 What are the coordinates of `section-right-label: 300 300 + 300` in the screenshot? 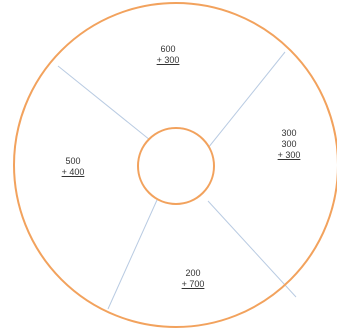 It's located at (289, 144).